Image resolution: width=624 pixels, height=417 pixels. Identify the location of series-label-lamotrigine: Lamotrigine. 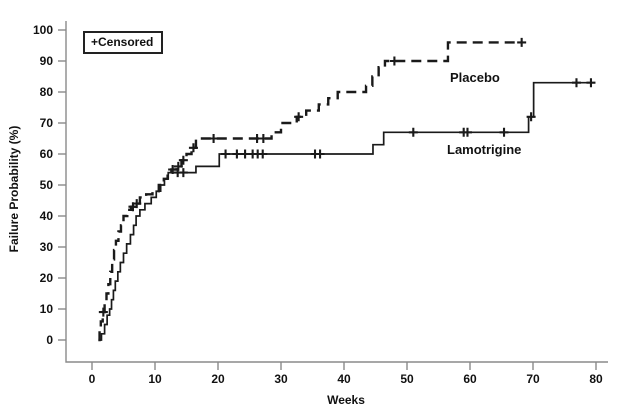
(484, 149).